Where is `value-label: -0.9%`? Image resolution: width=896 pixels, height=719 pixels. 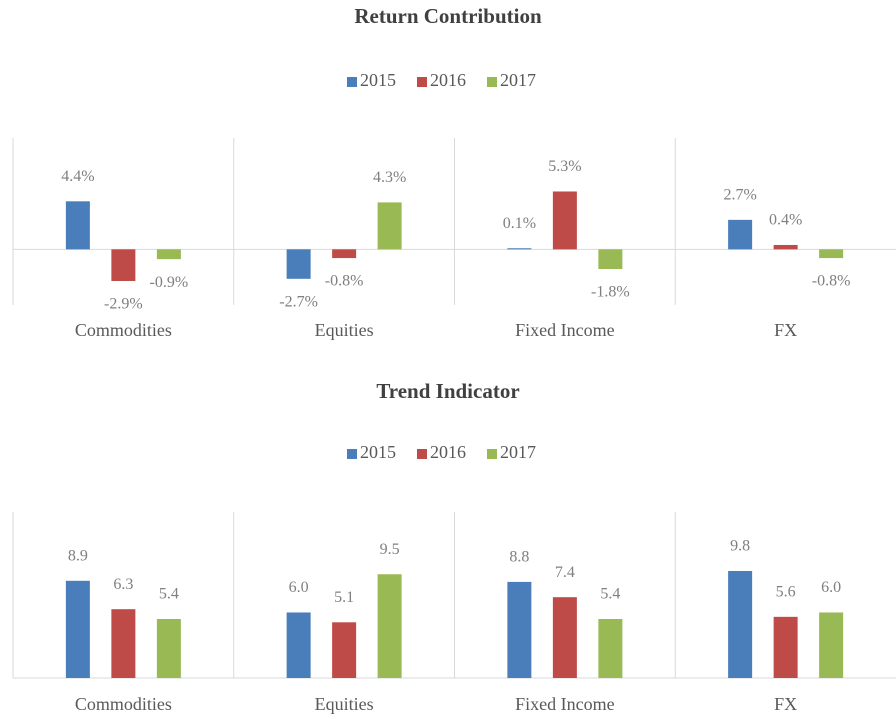
value-label: -0.9% is located at coordinates (169, 282).